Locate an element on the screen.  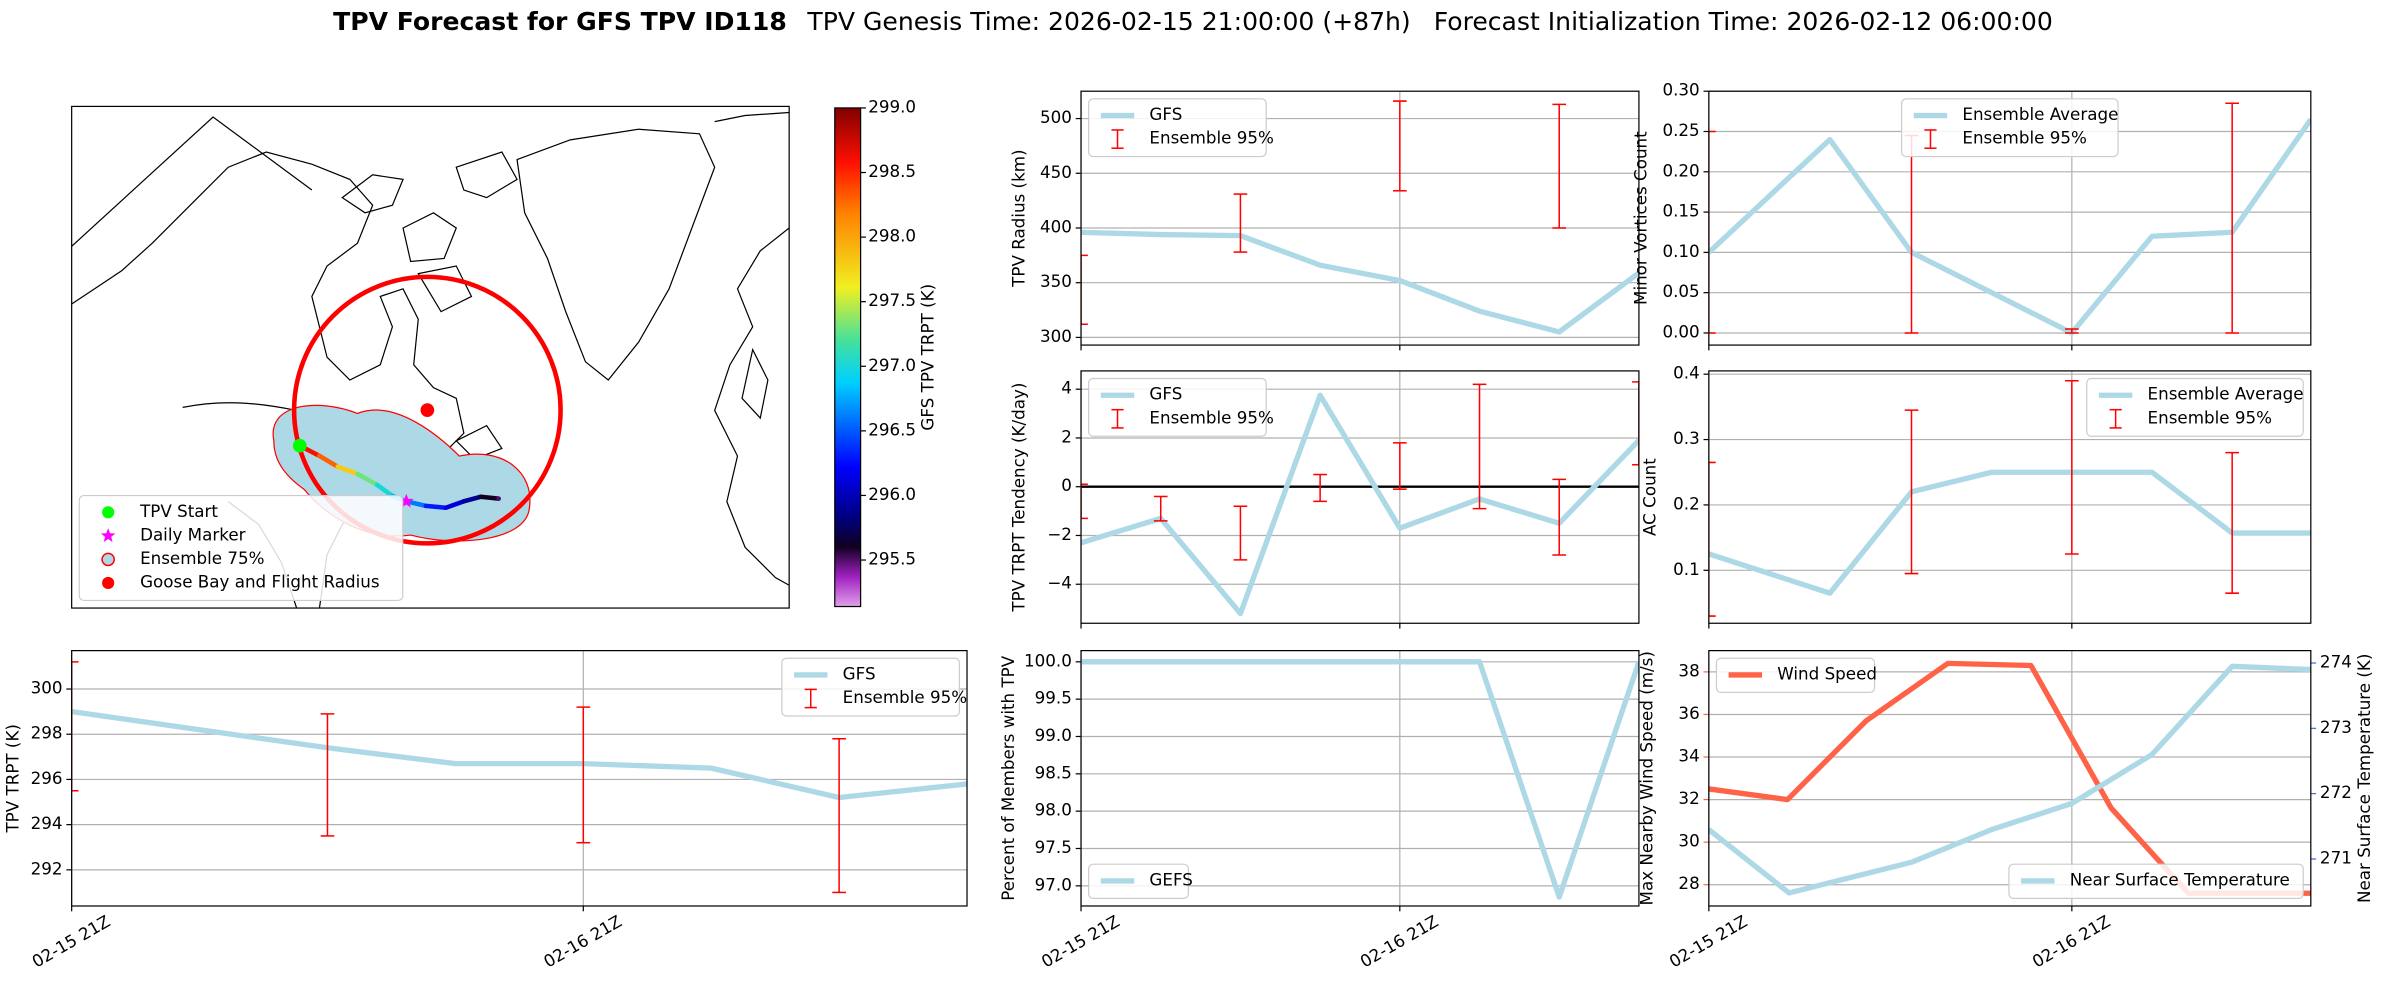
y-tick-label: 100.0 is located at coordinates (1048, 660).